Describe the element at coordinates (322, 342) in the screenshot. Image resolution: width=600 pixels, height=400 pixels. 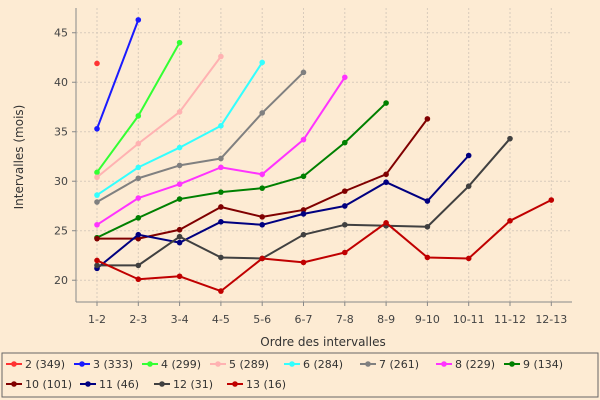
I see `x-axis-title: Ordre des intervalles` at that location.